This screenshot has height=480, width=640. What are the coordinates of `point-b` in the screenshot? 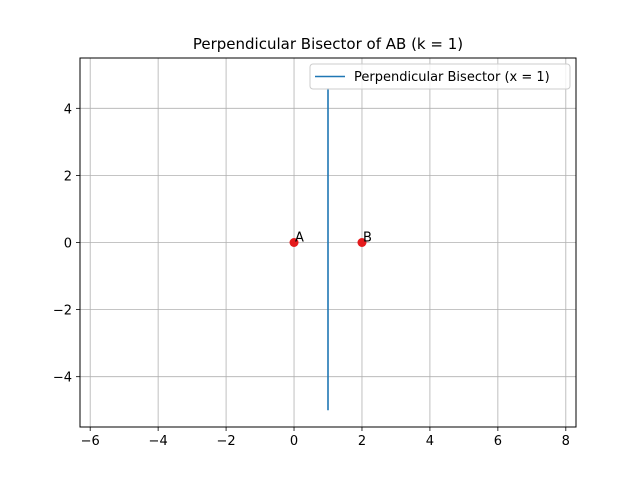 It's located at (362, 242).